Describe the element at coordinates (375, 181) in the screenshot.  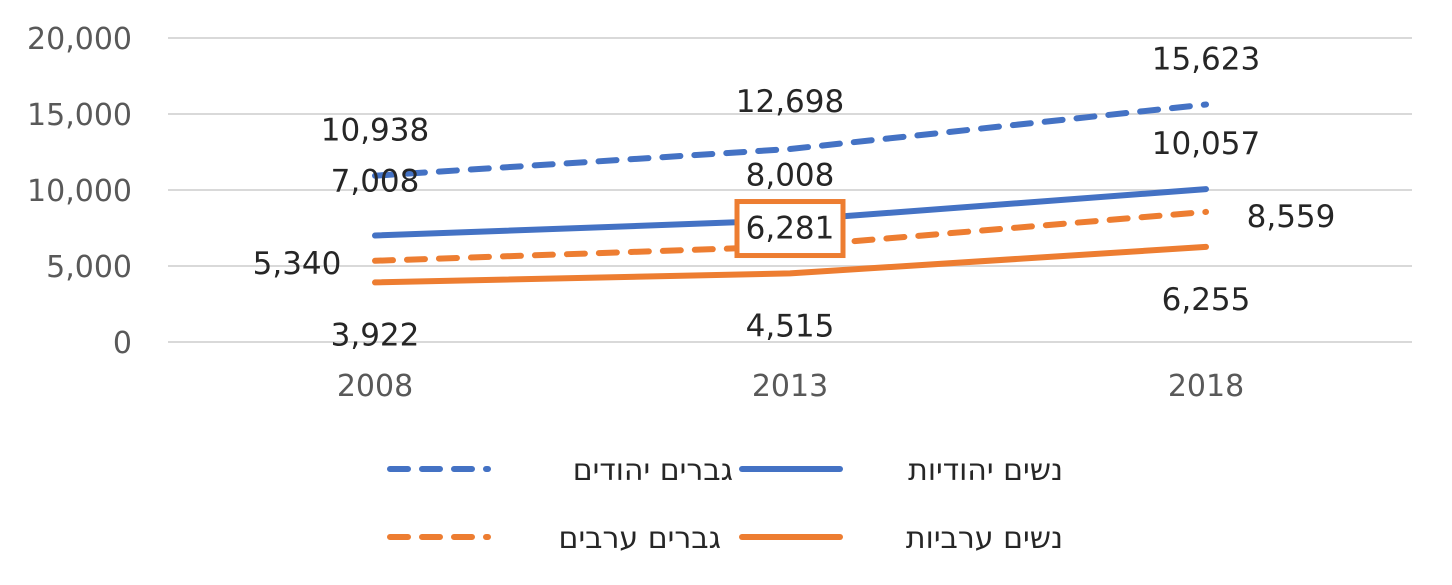
I see `data-label: 7,008` at that location.